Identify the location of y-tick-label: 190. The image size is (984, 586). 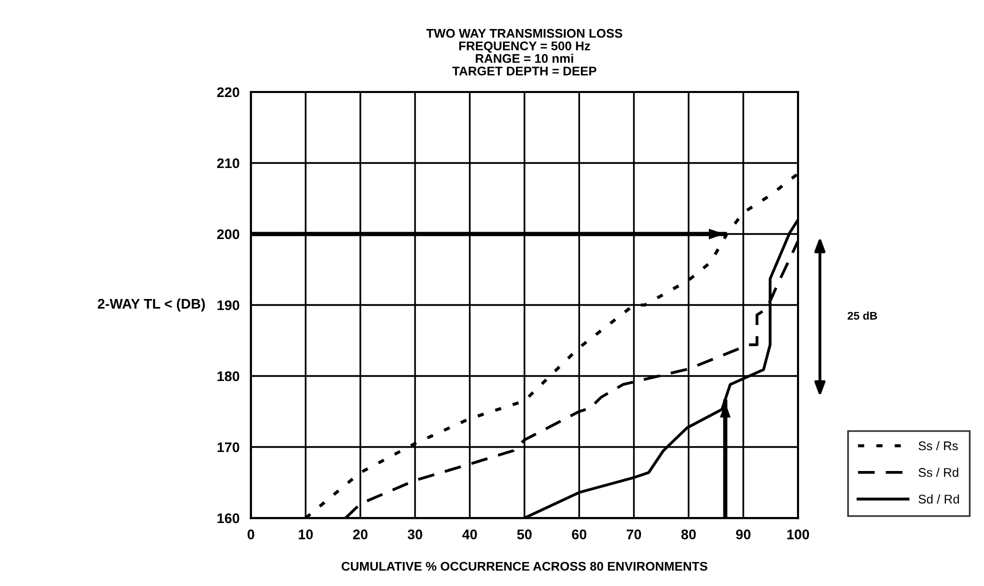
(229, 305).